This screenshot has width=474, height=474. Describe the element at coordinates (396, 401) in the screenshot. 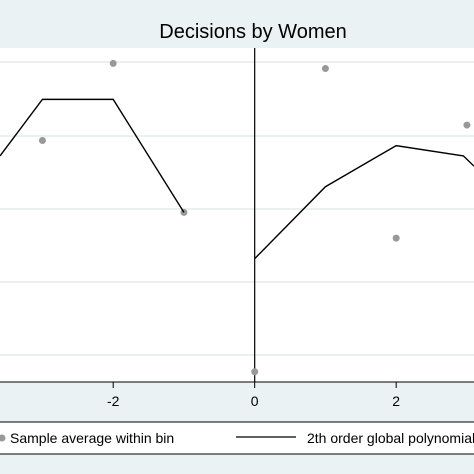

I see `x-tick-label-2: 2` at that location.